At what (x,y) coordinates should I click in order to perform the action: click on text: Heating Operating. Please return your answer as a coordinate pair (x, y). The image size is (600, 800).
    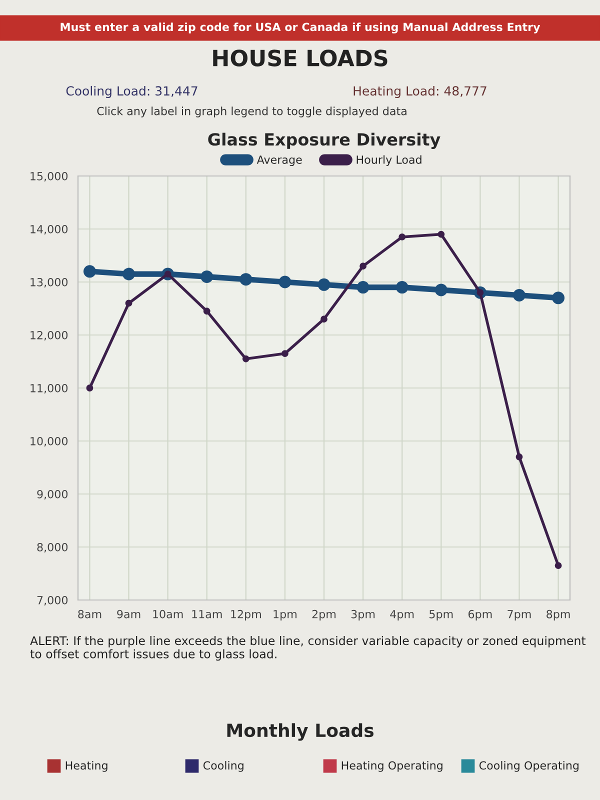
    Looking at the image, I should click on (392, 766).